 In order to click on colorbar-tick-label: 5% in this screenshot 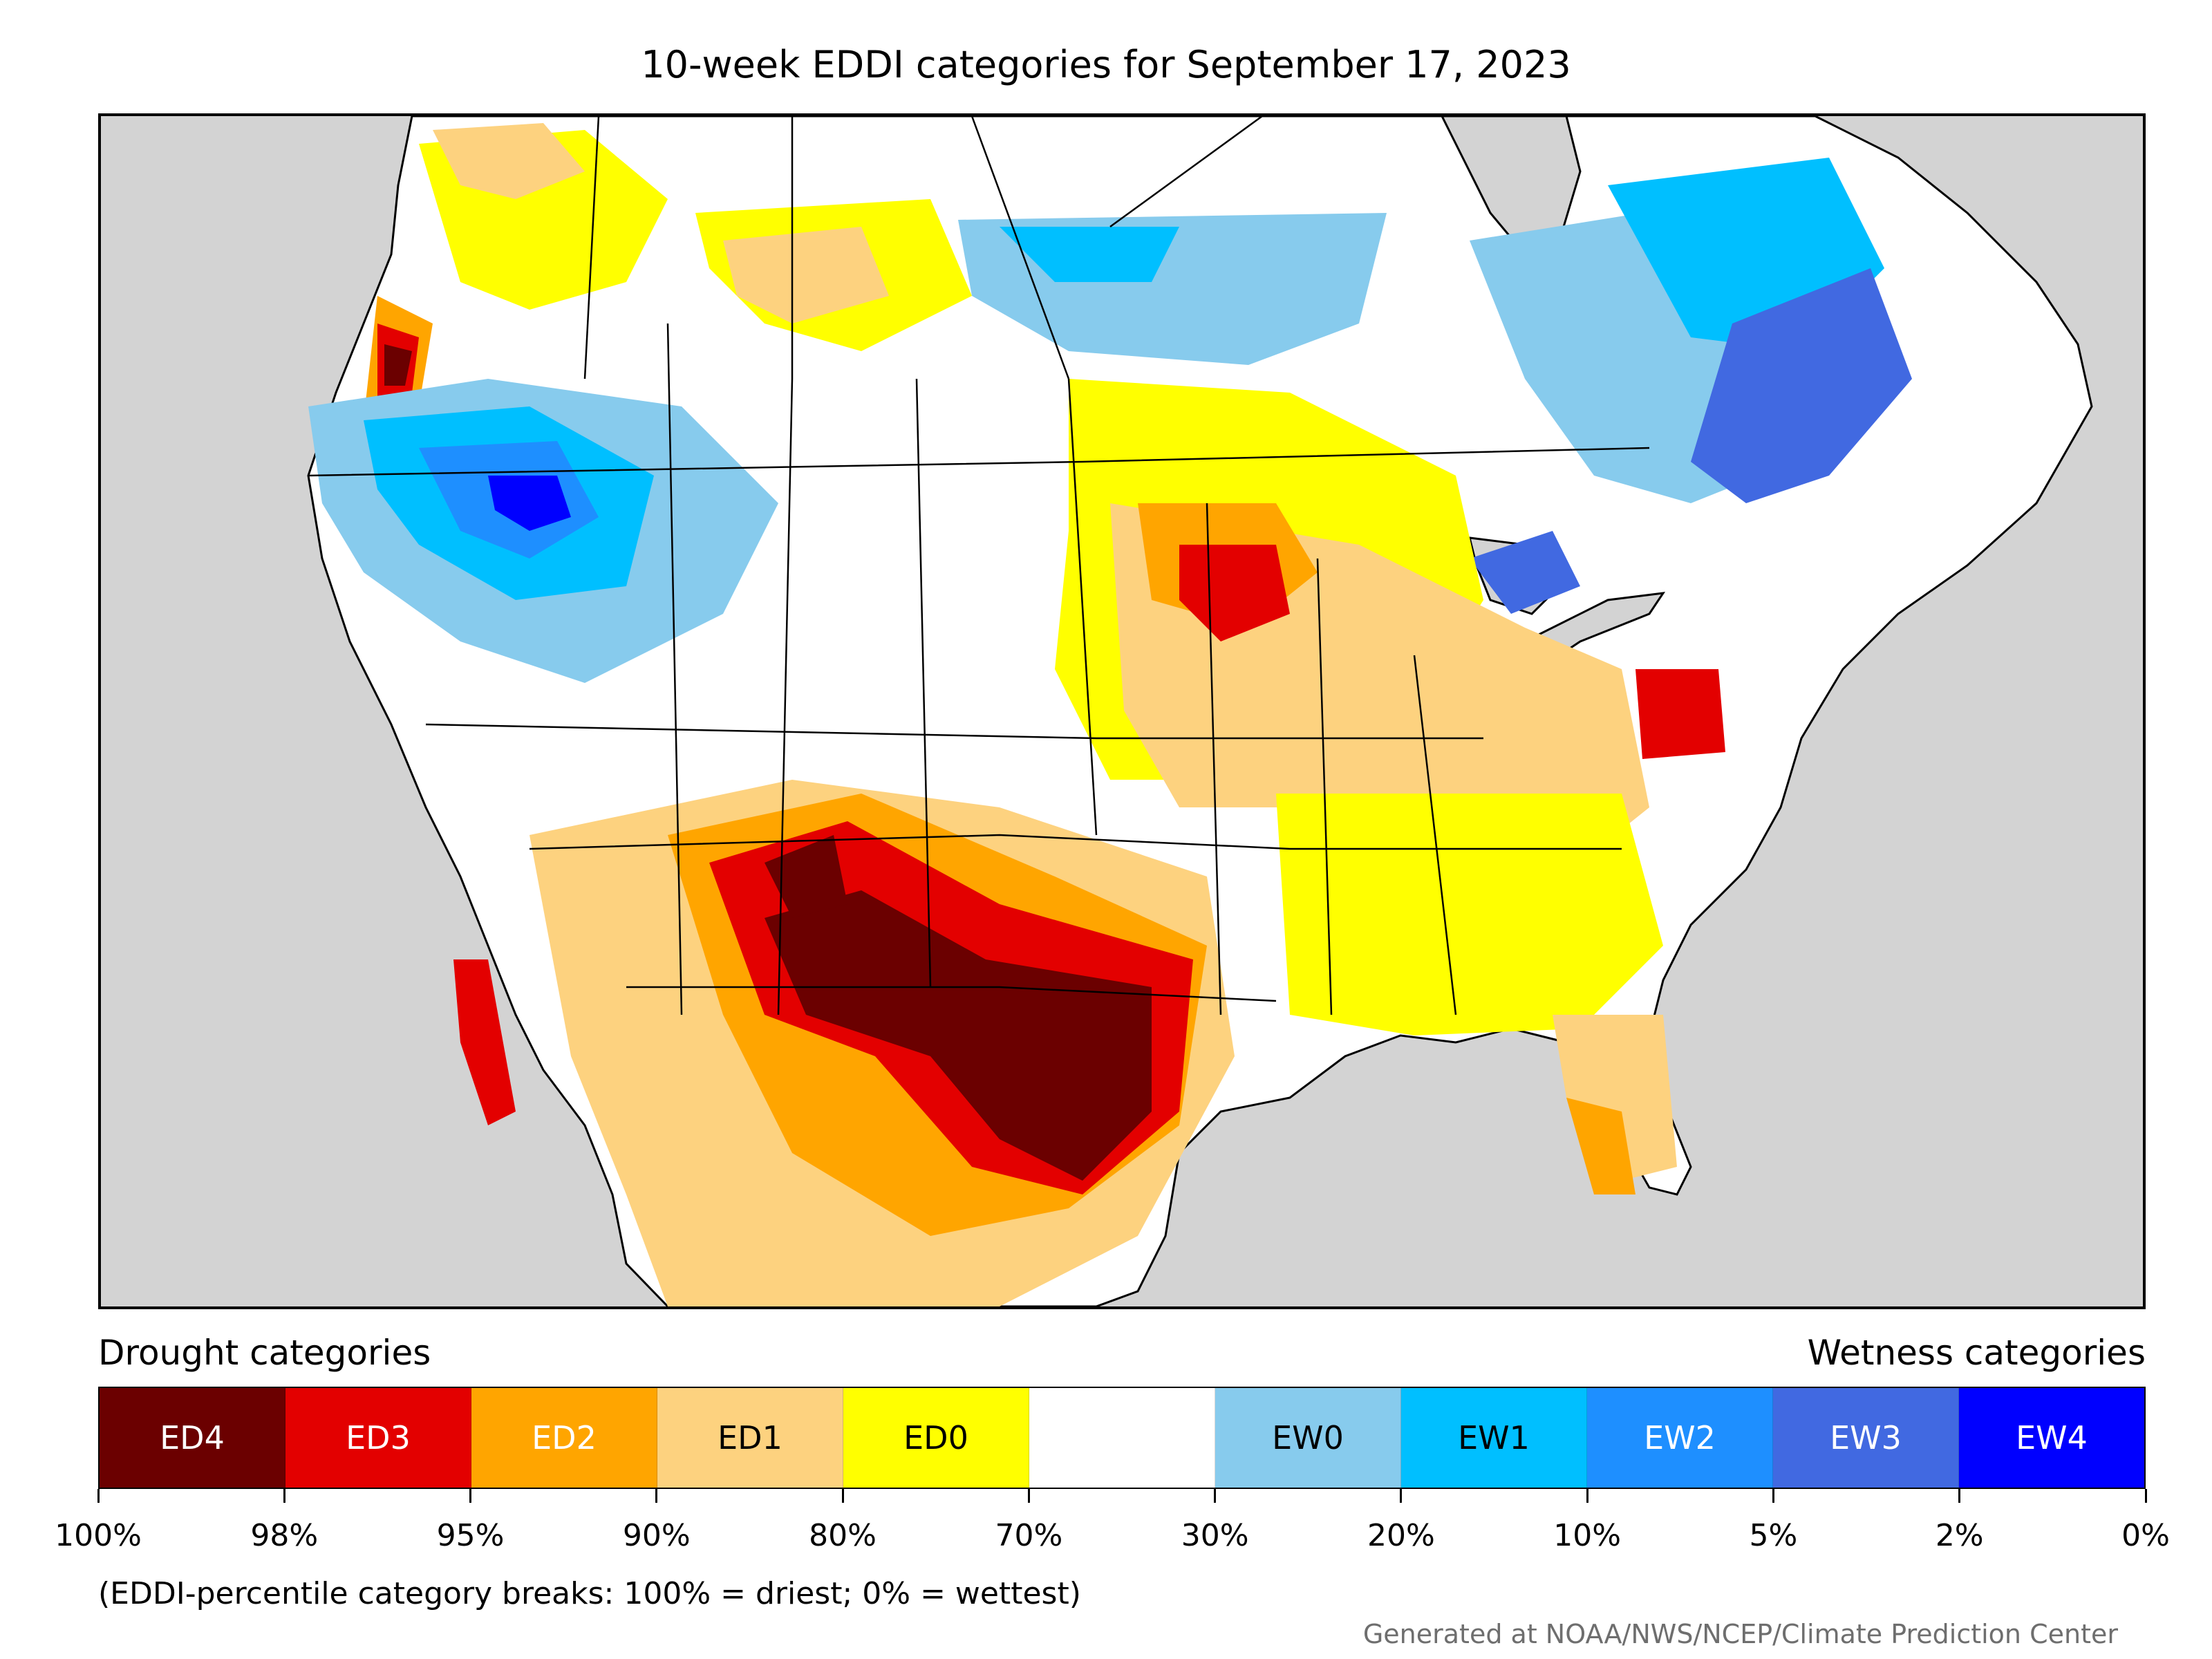, I will do `click(1774, 1535)`.